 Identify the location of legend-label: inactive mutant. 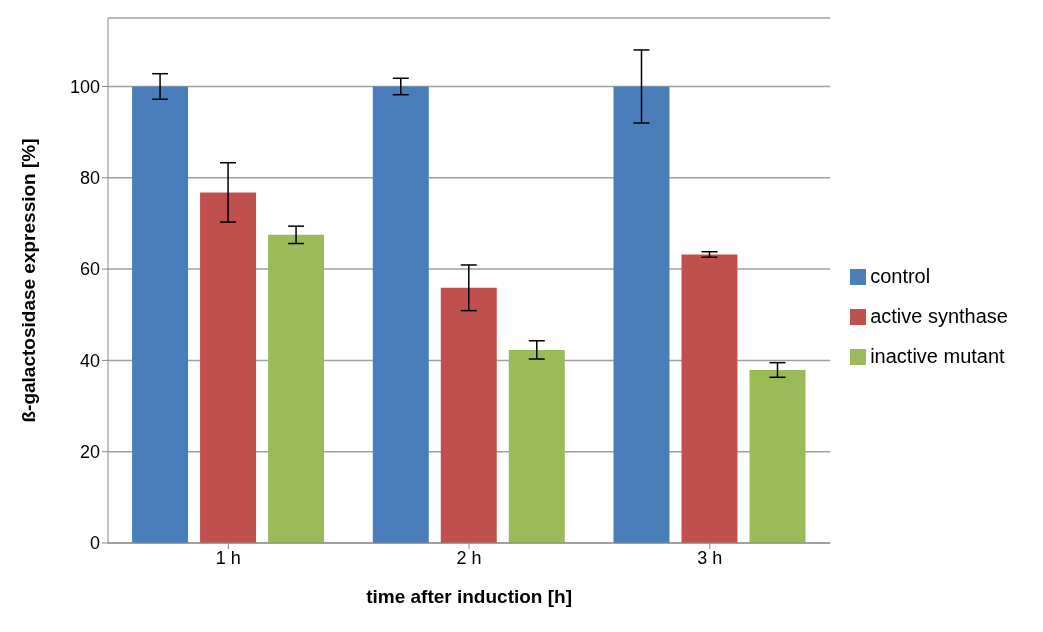
(937, 355).